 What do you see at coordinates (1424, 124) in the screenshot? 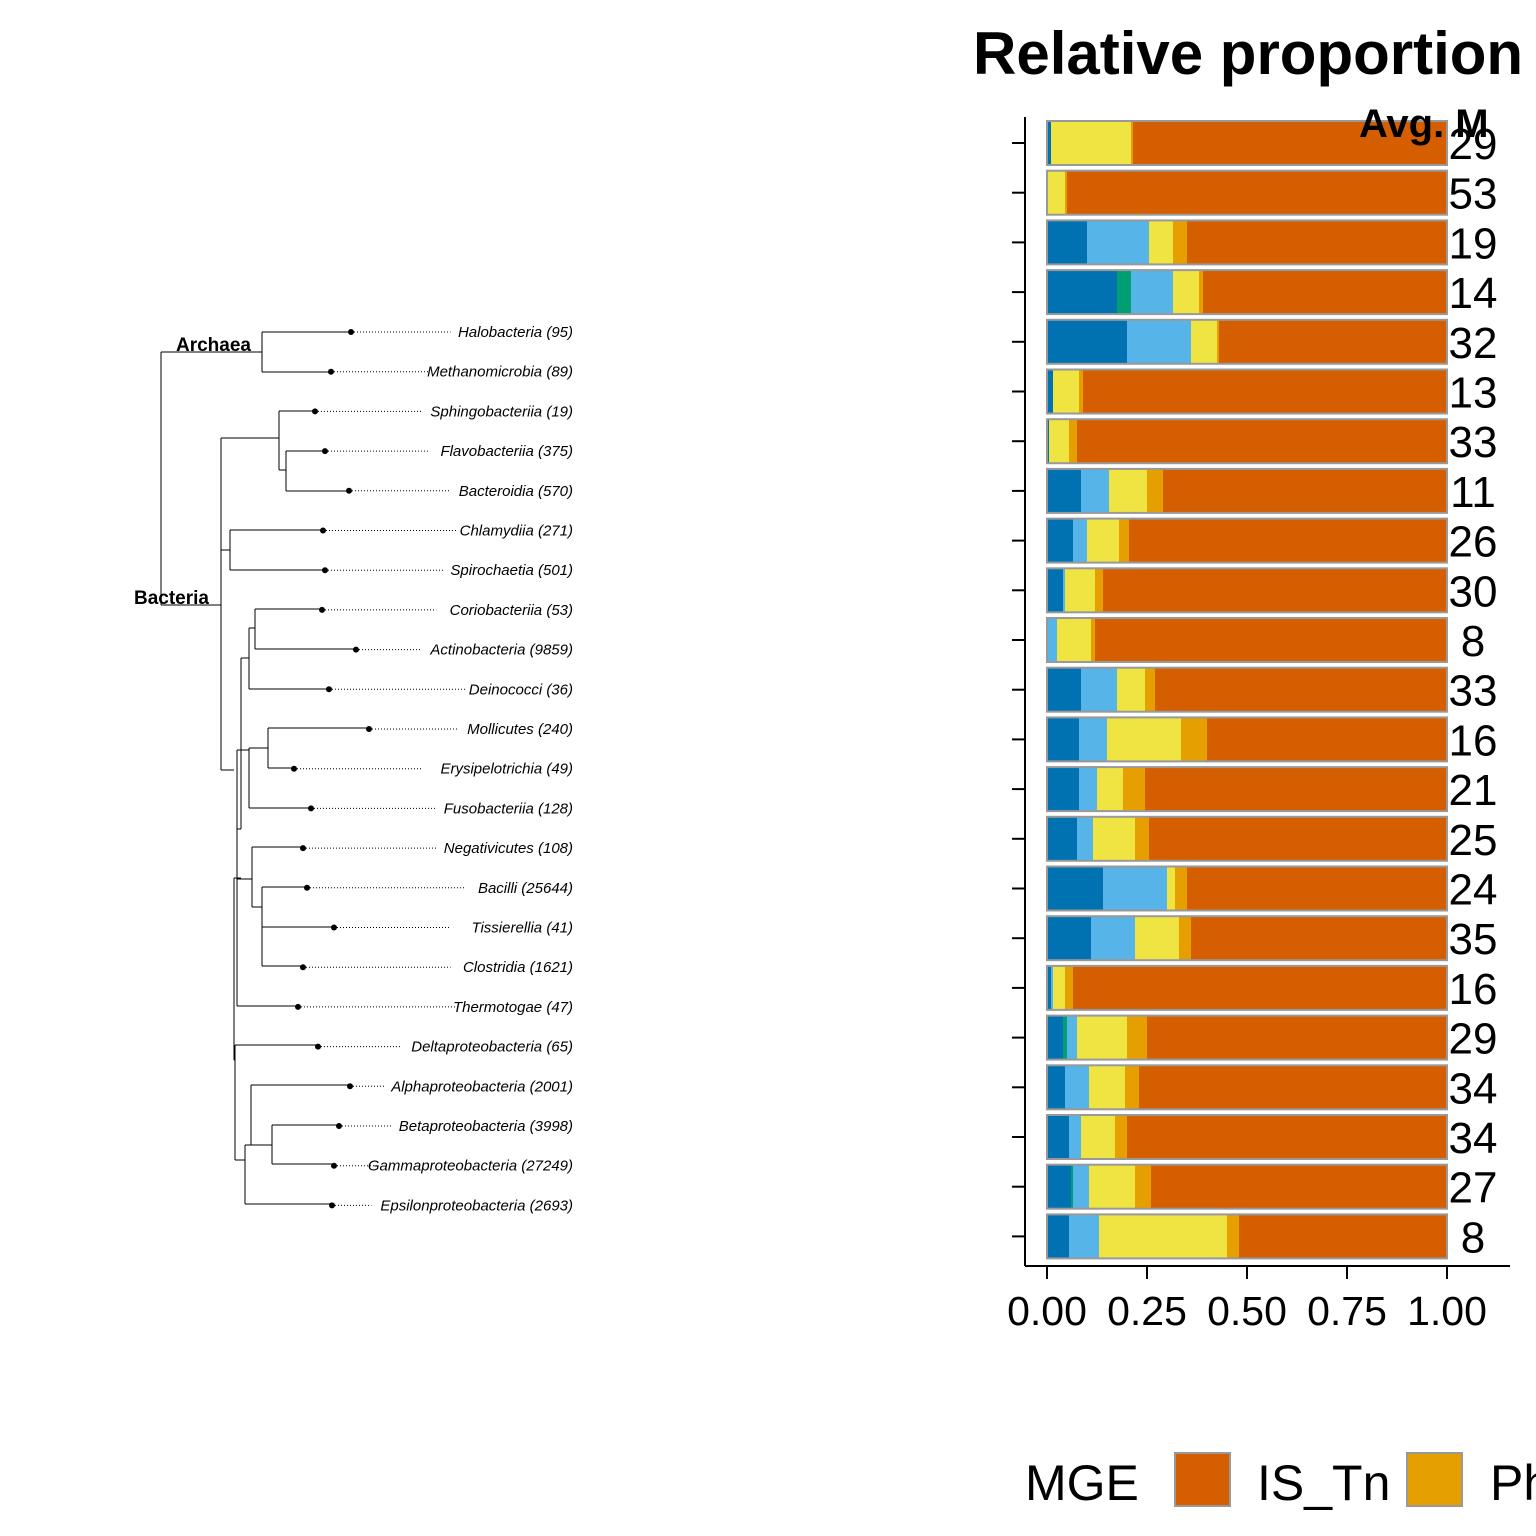
I see `avg-column-header: Avg. M` at bounding box center [1424, 124].